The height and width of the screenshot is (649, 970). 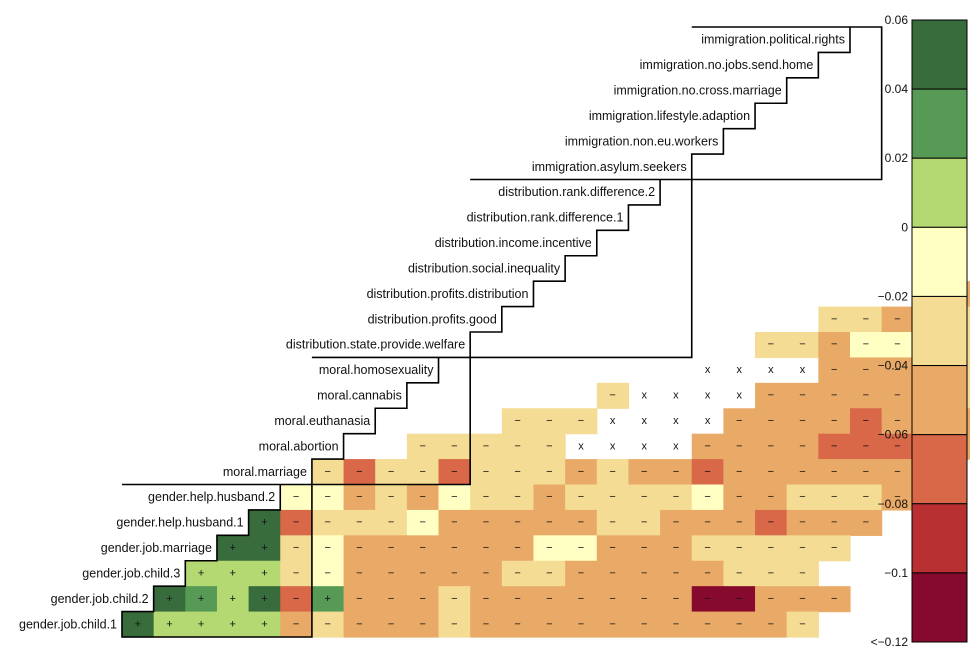 I want to click on colorbar-tick-label: <−0.12, so click(x=890, y=642).